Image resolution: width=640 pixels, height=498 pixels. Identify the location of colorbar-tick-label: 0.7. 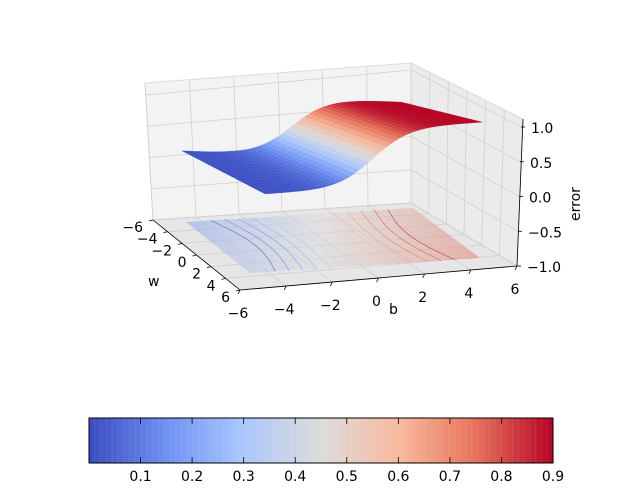
(450, 477).